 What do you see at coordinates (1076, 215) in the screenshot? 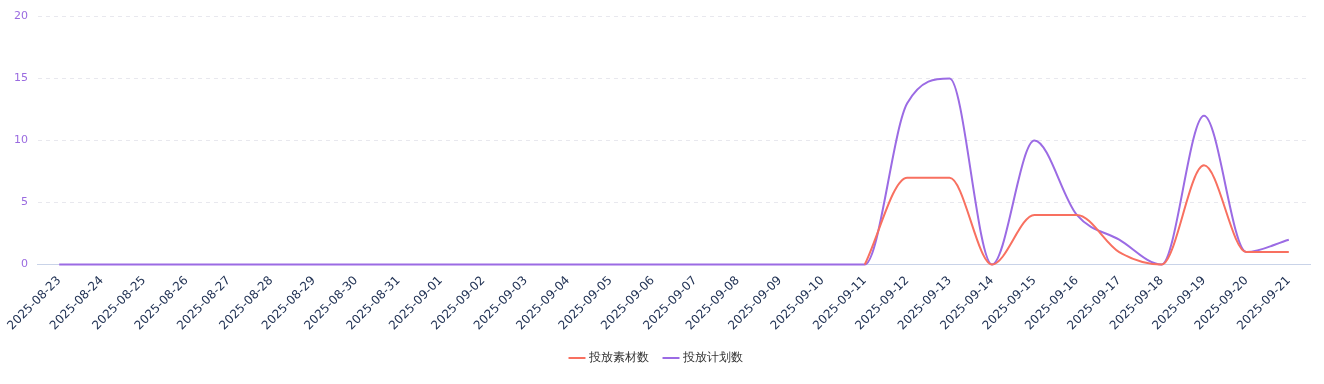
I see `line-series` at bounding box center [1076, 215].